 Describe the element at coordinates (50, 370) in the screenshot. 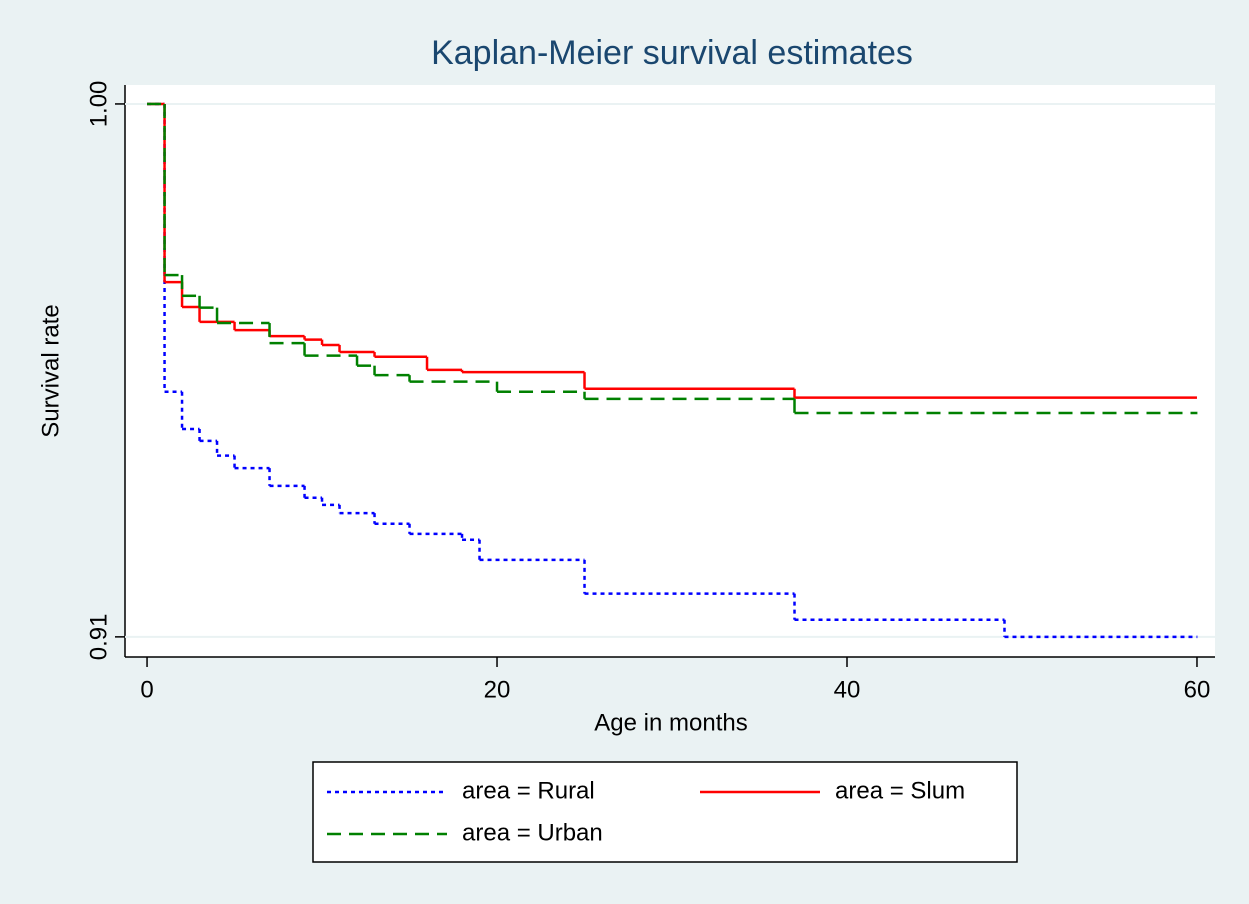

I see `y-axis-label: Survival rate` at that location.